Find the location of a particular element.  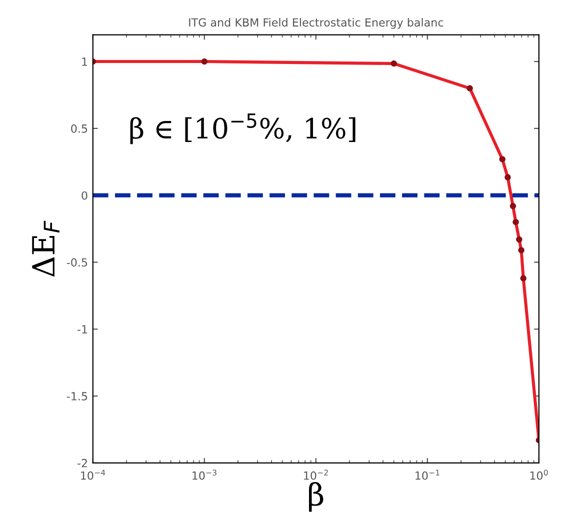

x-tick-label: 10$^{−1}$ is located at coordinates (428, 475).